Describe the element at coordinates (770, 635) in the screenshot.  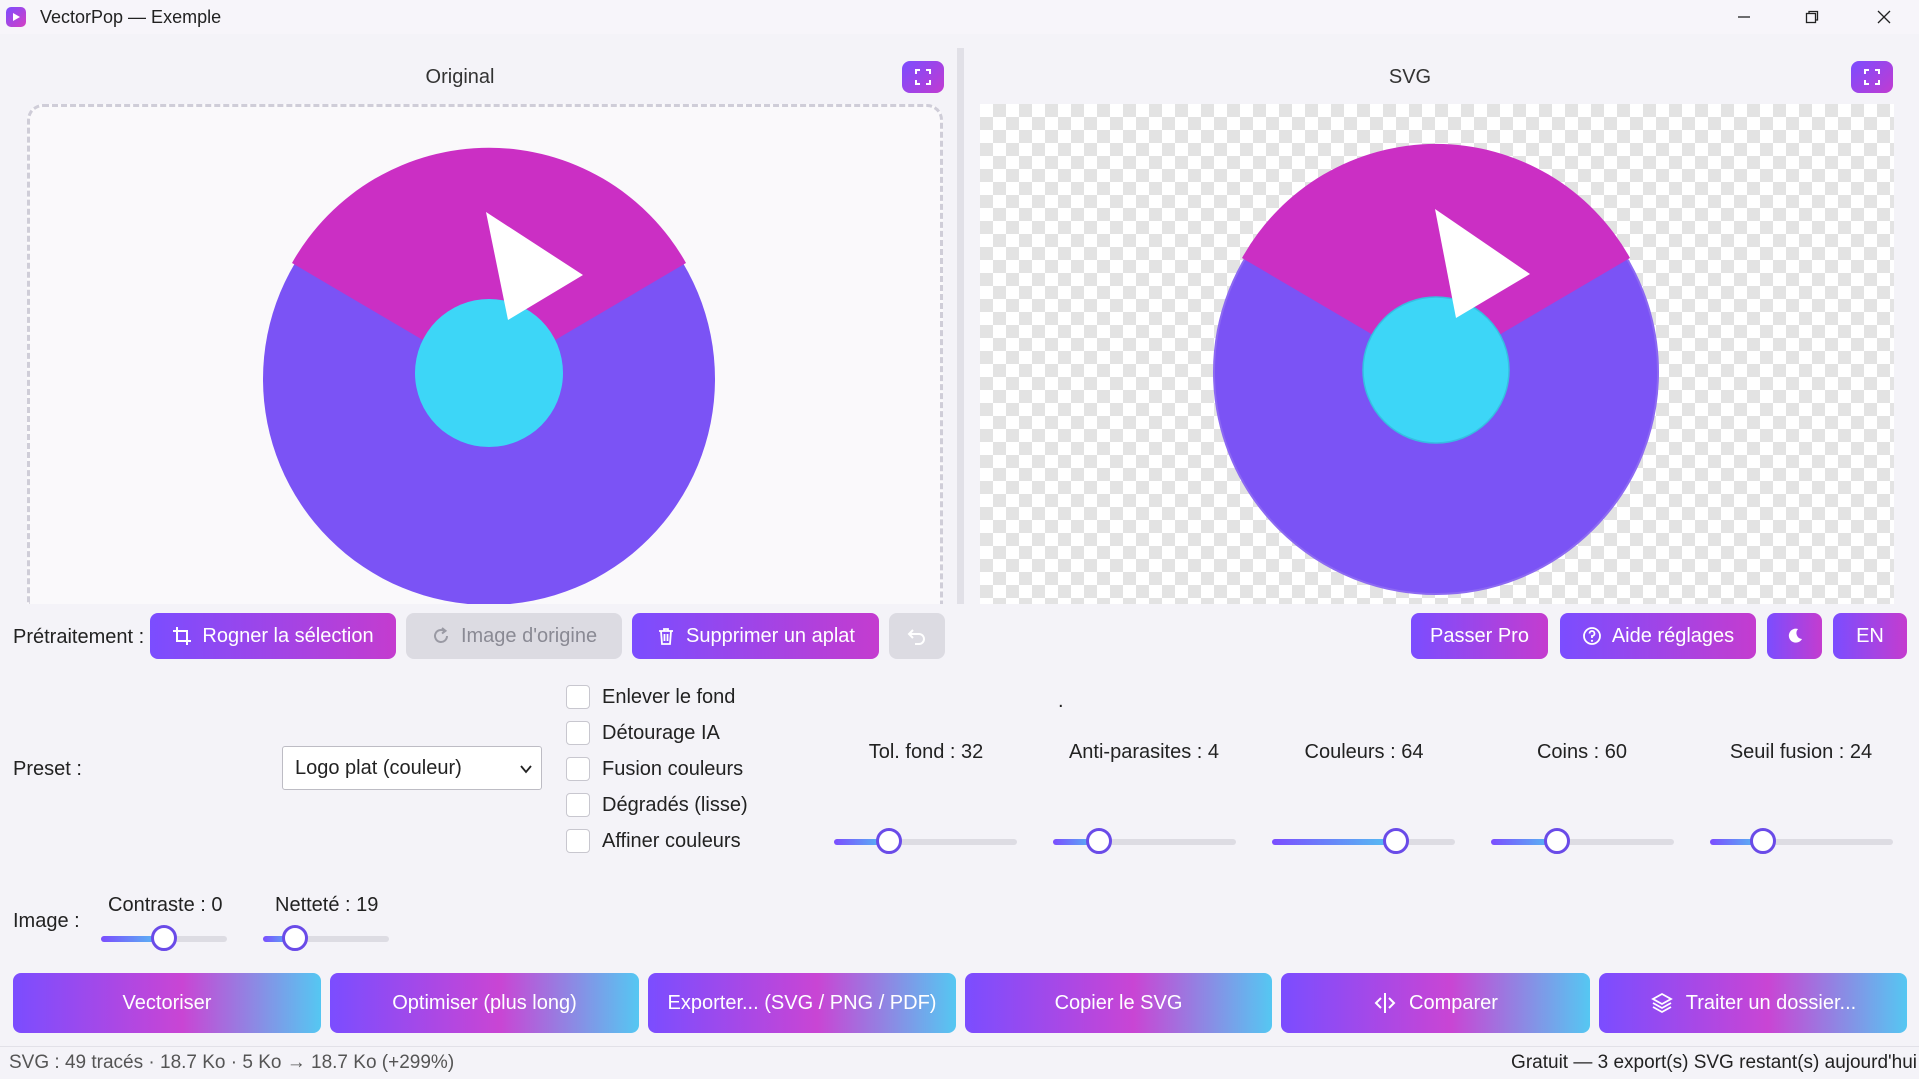
I see `remove-flat-label: Supprimer un aplat` at that location.